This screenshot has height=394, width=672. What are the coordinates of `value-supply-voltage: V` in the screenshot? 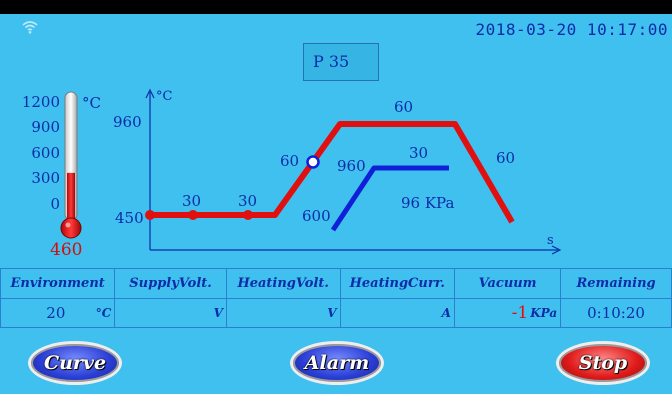 It's located at (170, 312).